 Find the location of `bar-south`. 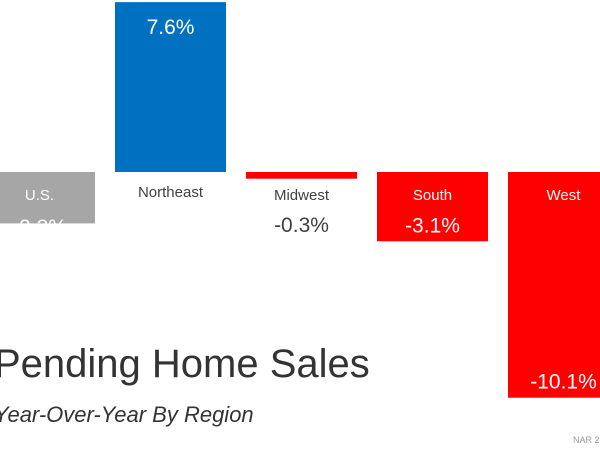

bar-south is located at coordinates (432, 207).